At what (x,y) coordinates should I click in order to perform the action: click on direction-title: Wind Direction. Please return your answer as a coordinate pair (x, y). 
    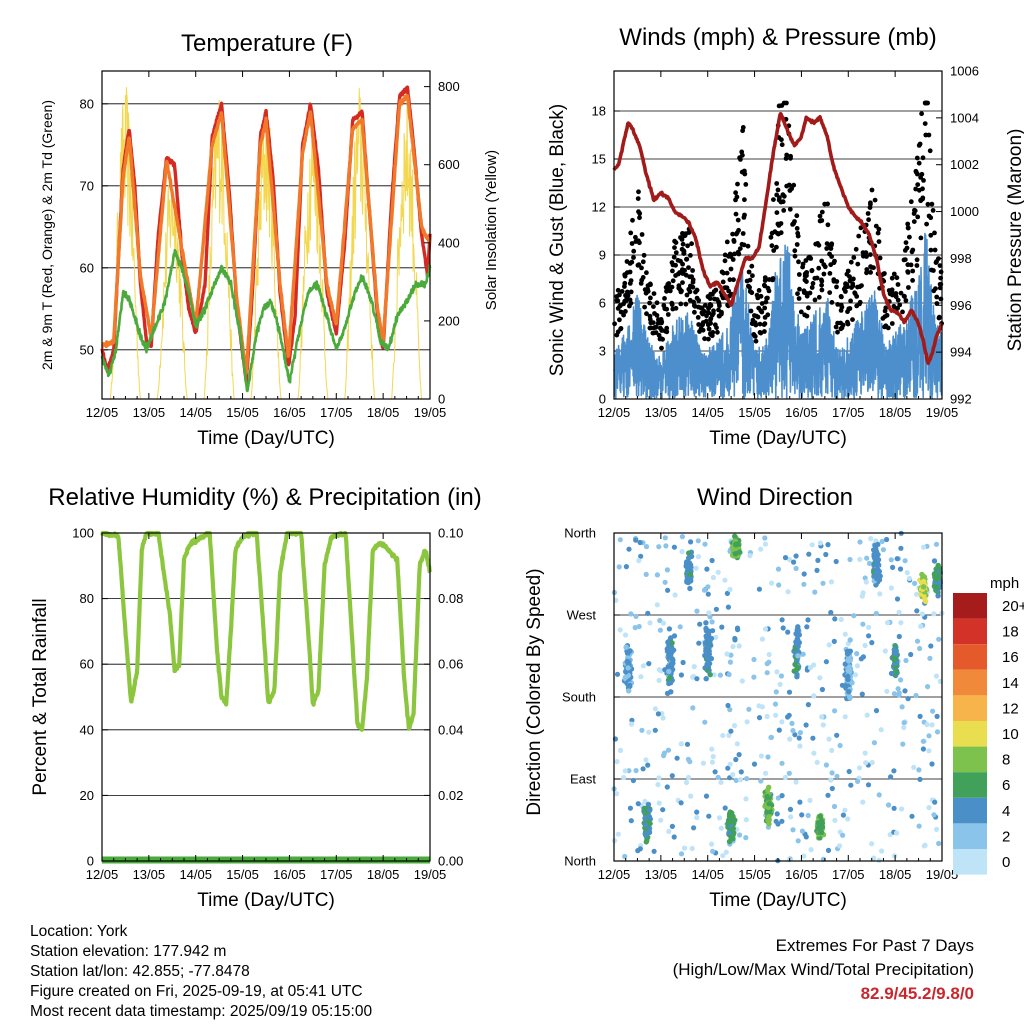
    Looking at the image, I should click on (775, 497).